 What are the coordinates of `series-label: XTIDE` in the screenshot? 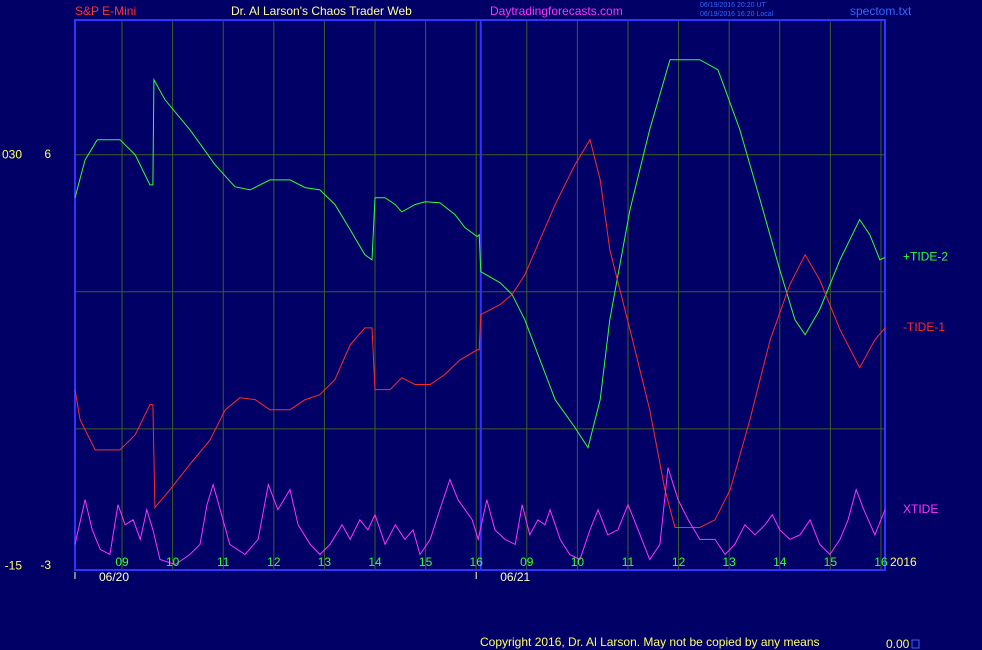 It's located at (920, 509).